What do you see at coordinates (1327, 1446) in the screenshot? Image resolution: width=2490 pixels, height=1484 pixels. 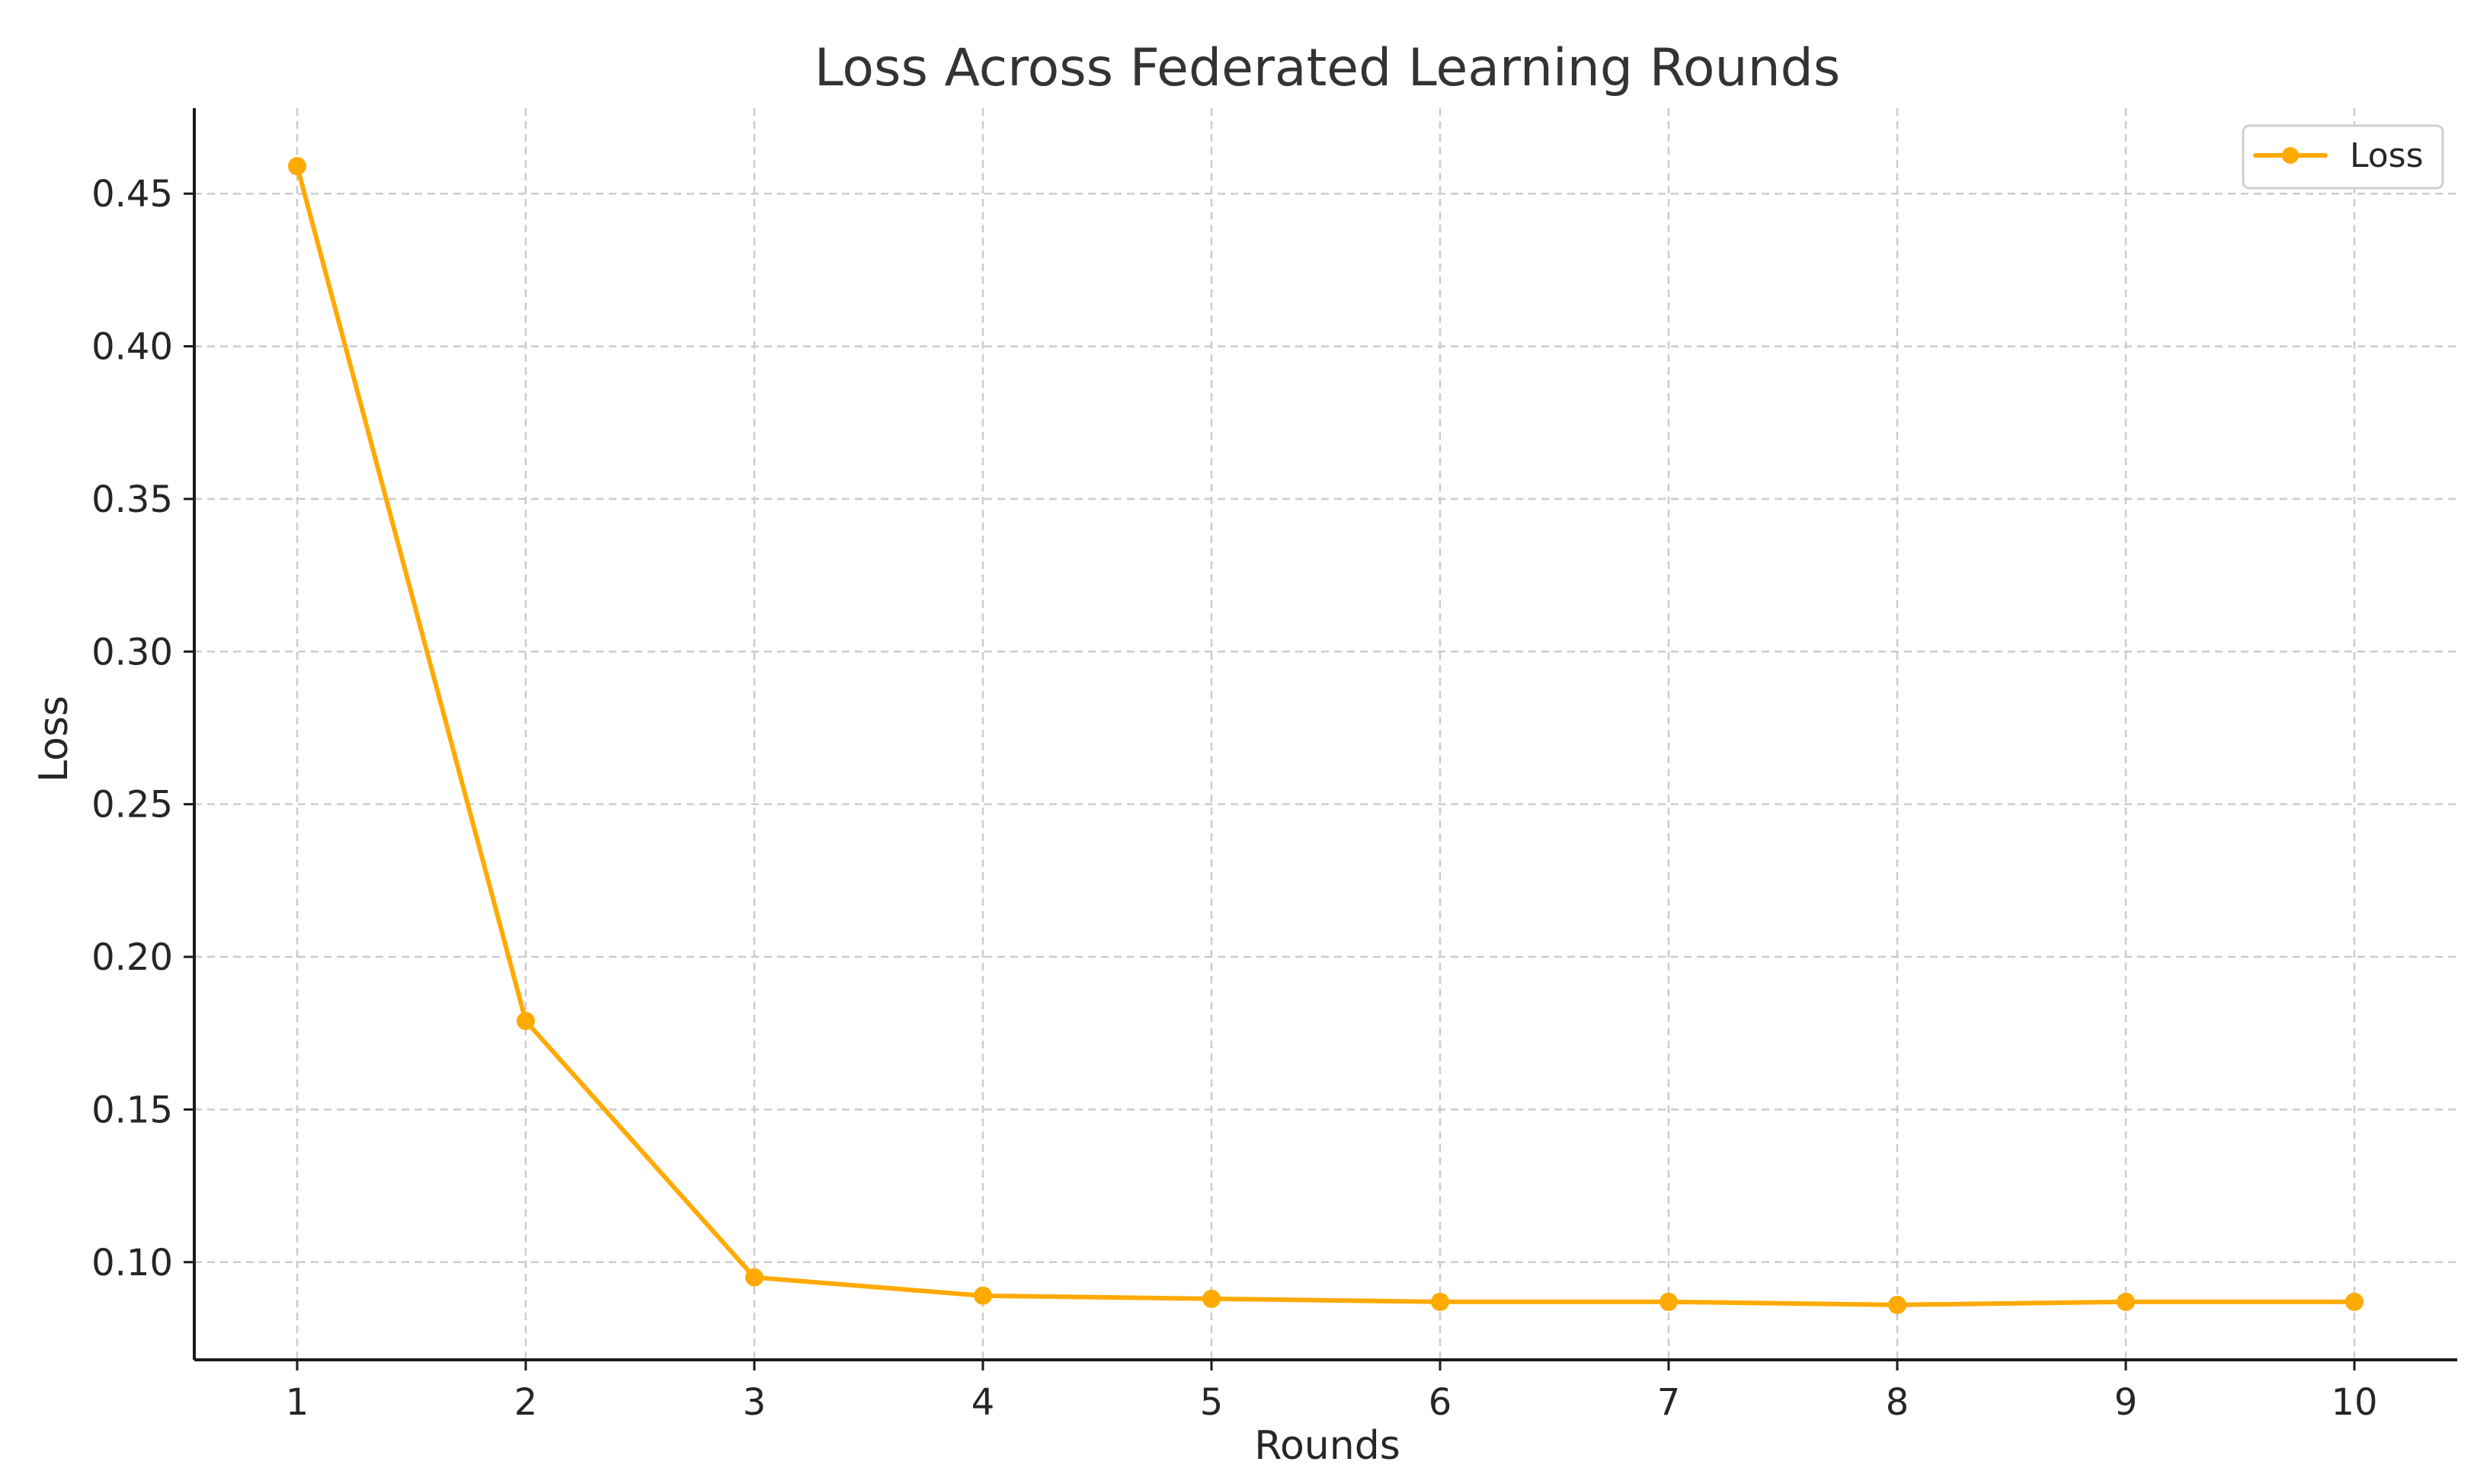 I see `x-axis-label: Rounds` at bounding box center [1327, 1446].